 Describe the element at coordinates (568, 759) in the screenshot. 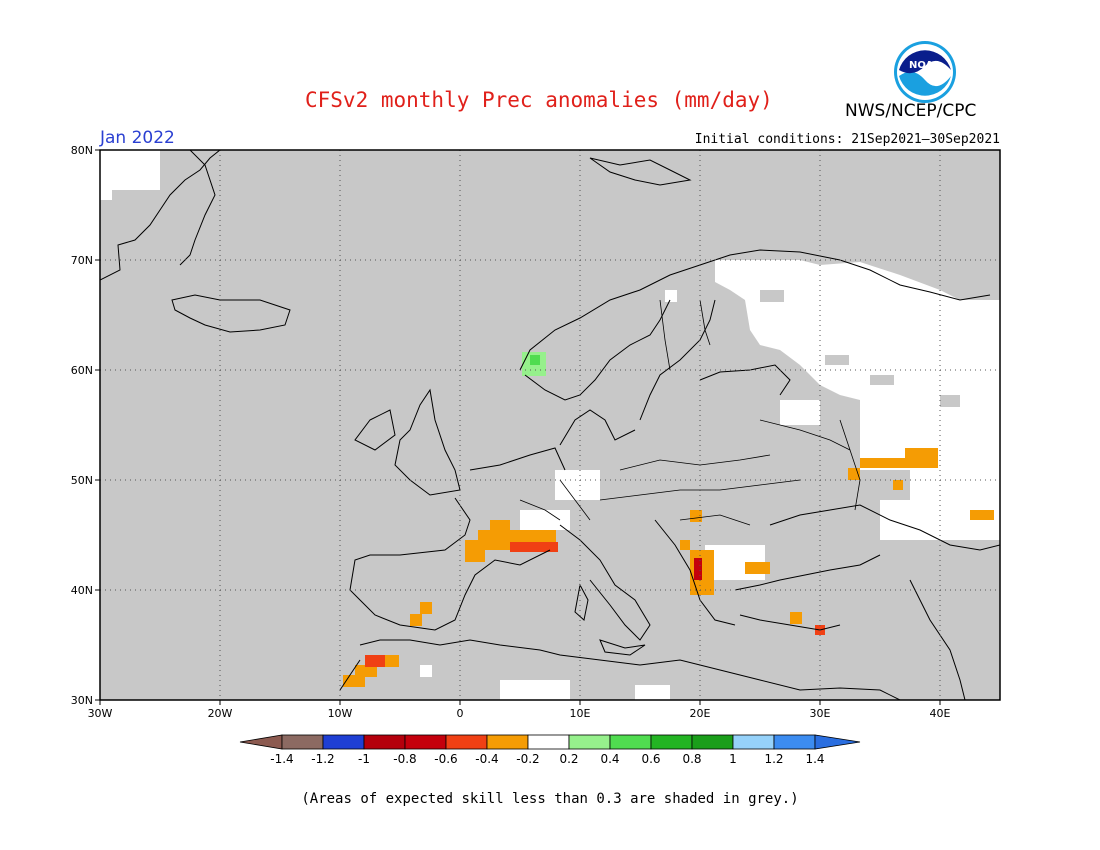

I see `colorbar-label: 0.2` at that location.